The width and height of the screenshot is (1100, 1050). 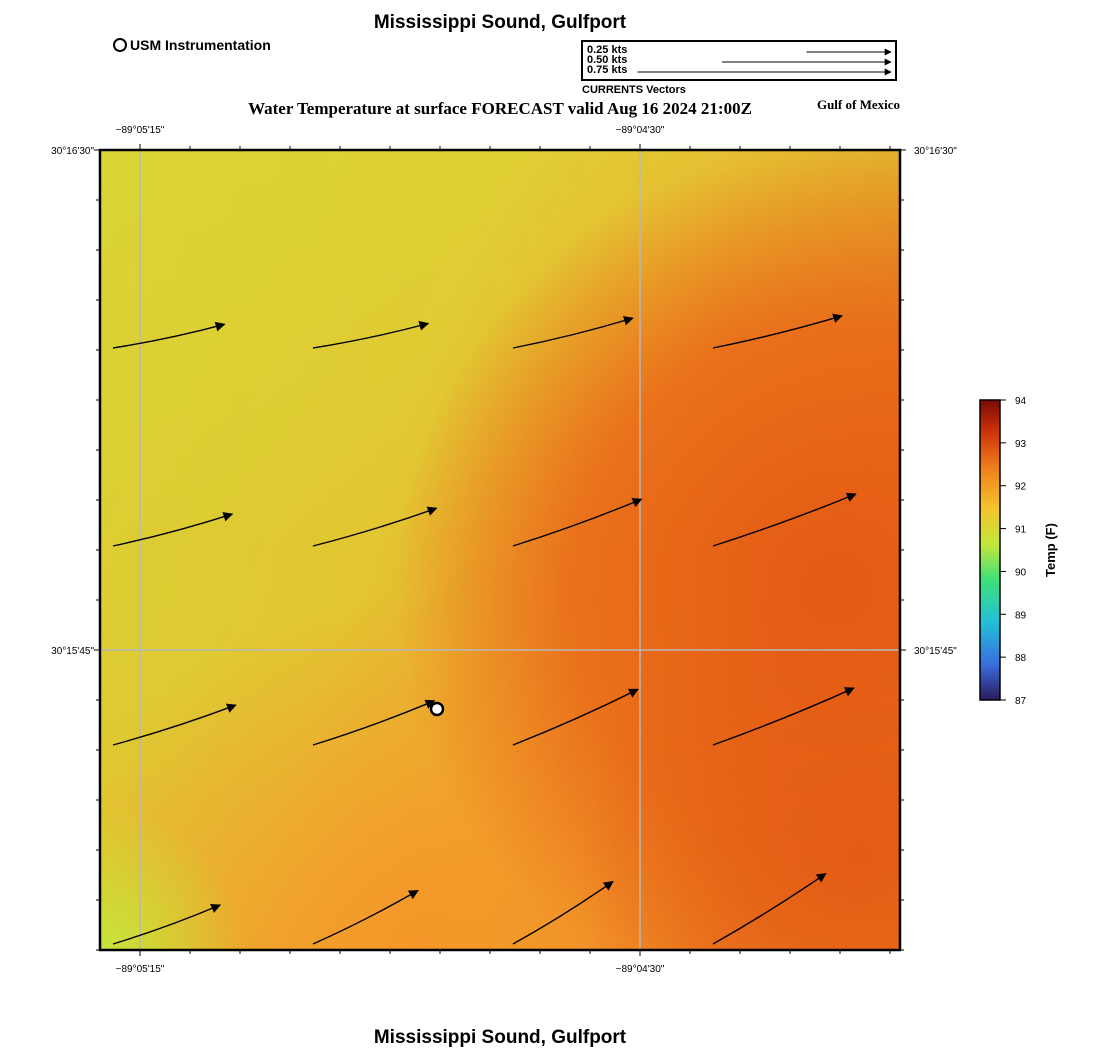 What do you see at coordinates (1021, 615) in the screenshot?
I see `colorbar-tick-label-2: 89` at bounding box center [1021, 615].